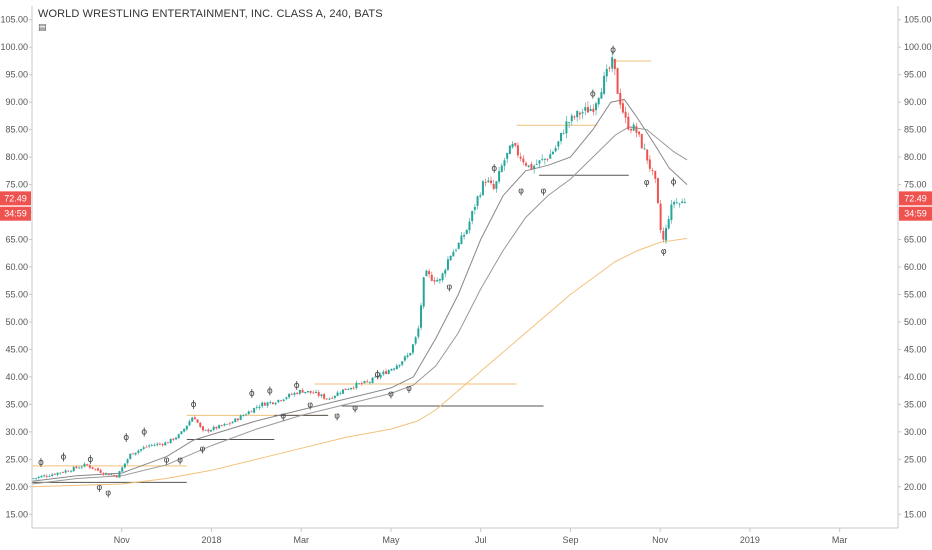 The height and width of the screenshot is (550, 932). I want to click on y-tick-label-right: 50.00, so click(915, 322).